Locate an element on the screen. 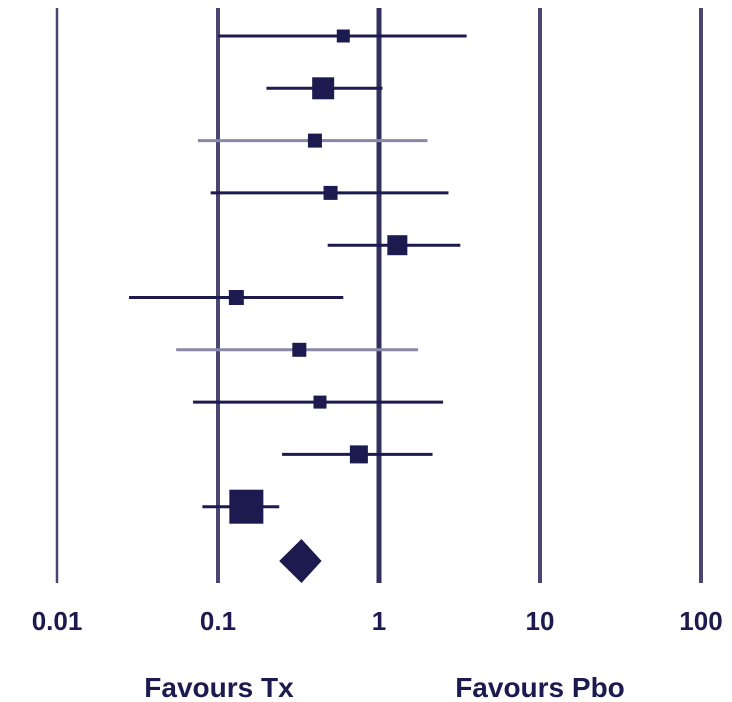 Image resolution: width=732 pixels, height=702 pixels. x-tick-label: 0.01 is located at coordinates (57, 621).